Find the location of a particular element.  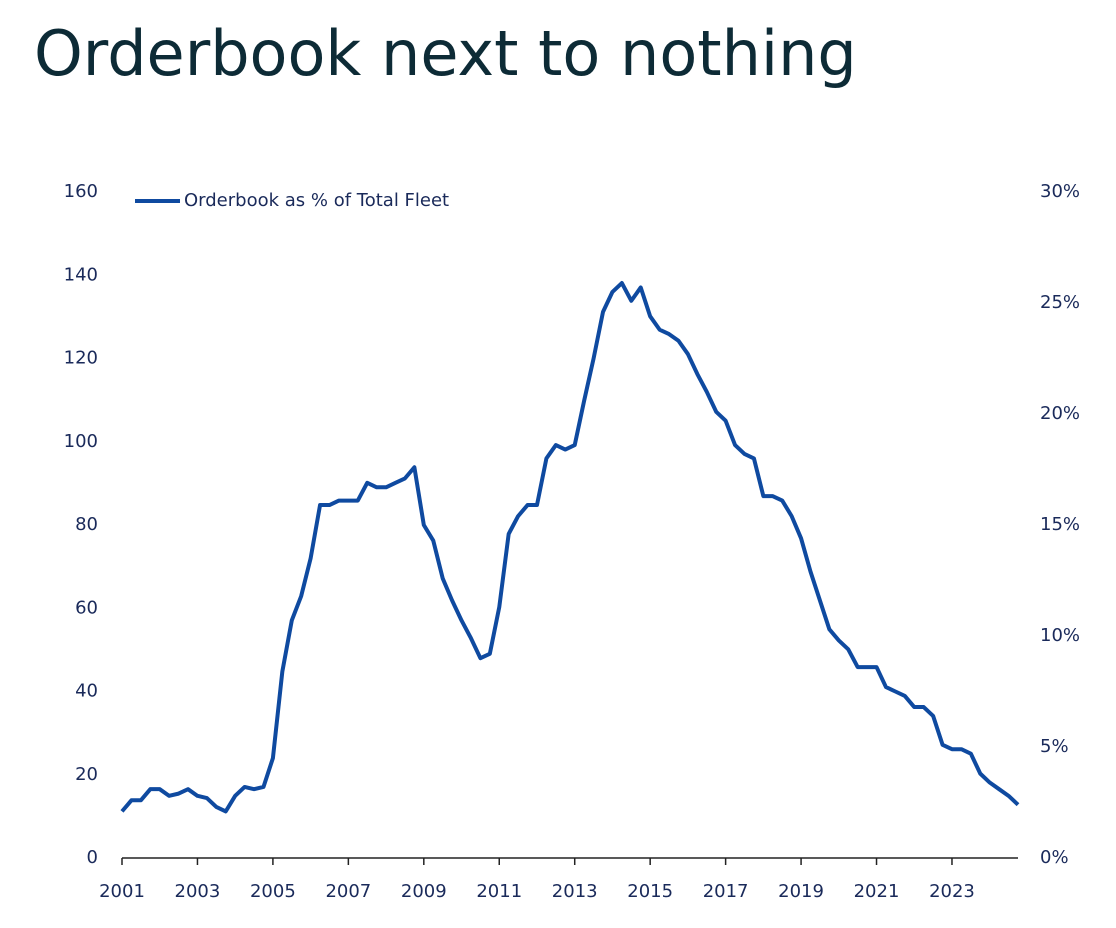

y-tick-label: 100 is located at coordinates (81, 441).